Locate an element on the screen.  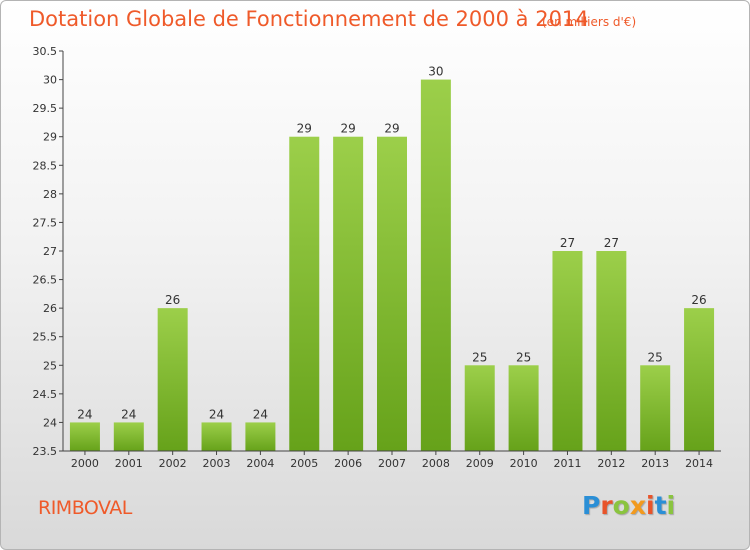
bar-value-label: 30 is located at coordinates (435, 72).